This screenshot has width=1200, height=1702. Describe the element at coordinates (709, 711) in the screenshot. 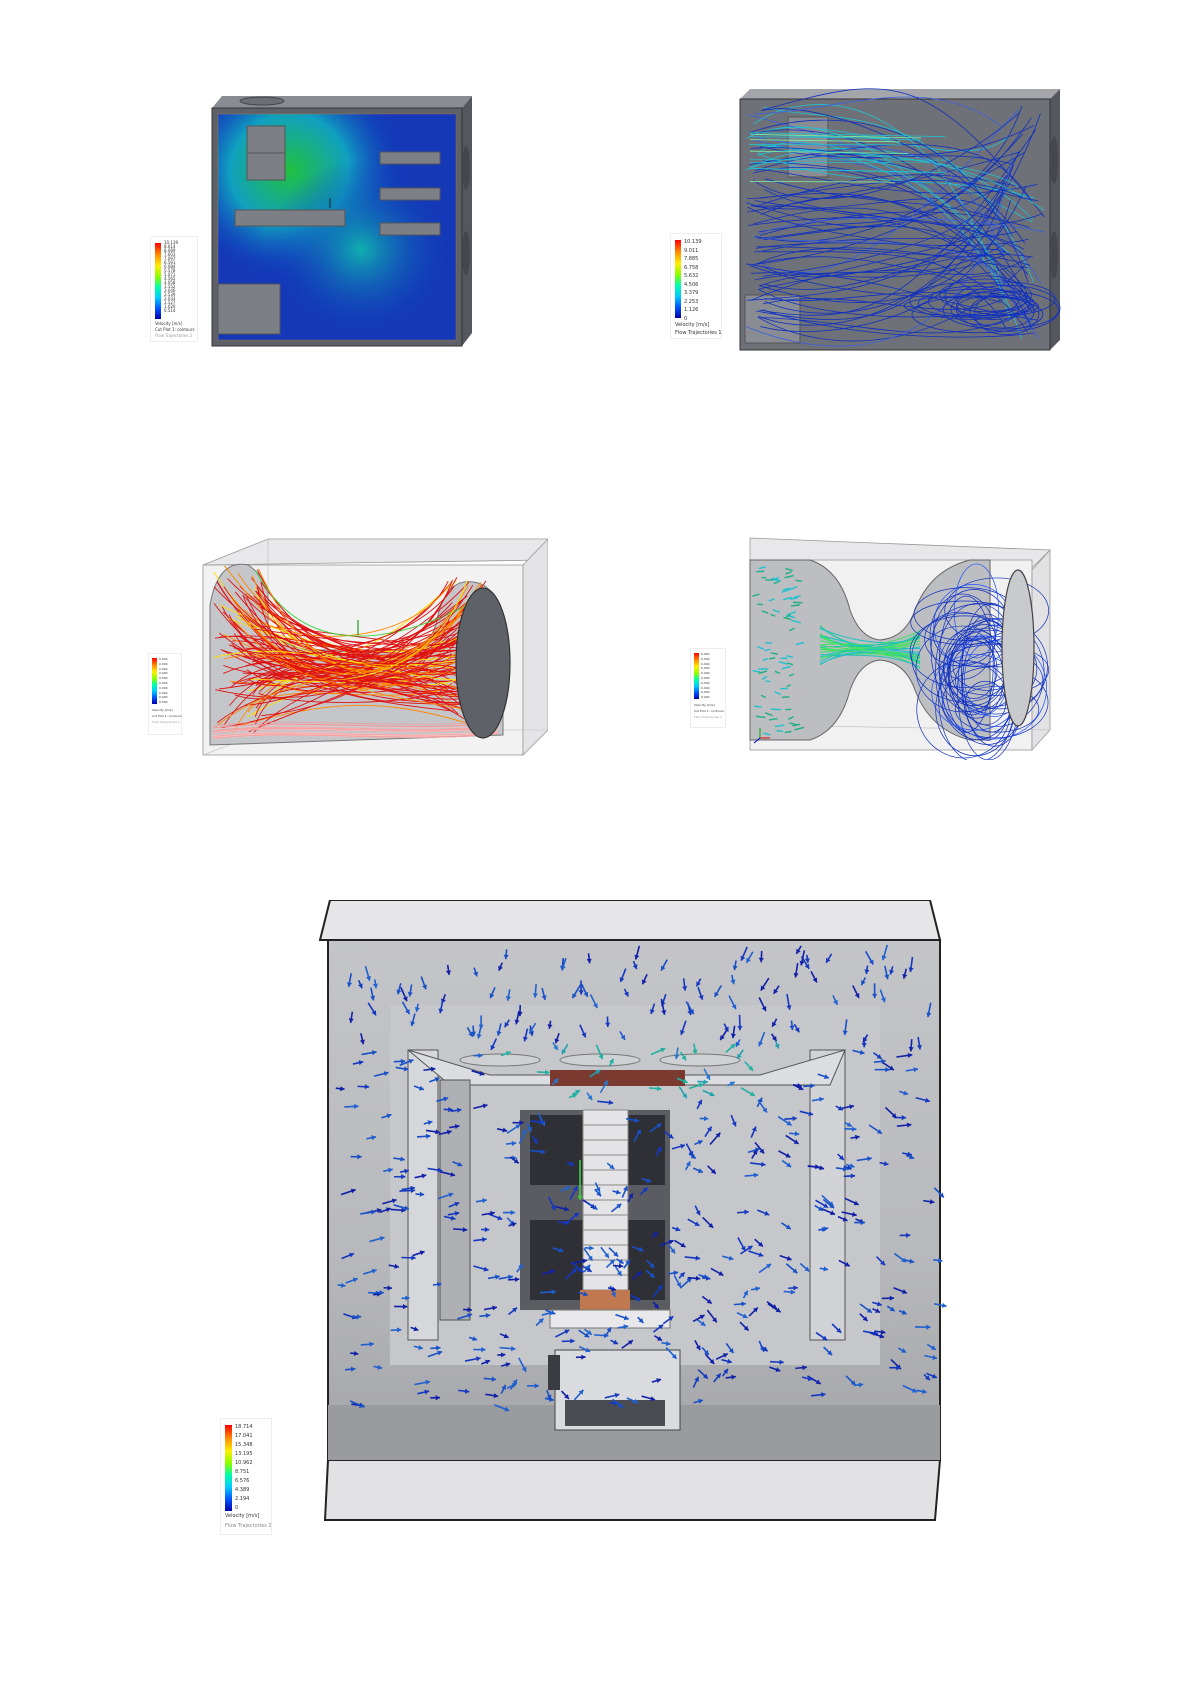

I see `legend-caption: Cut Plot 1: contours` at that location.